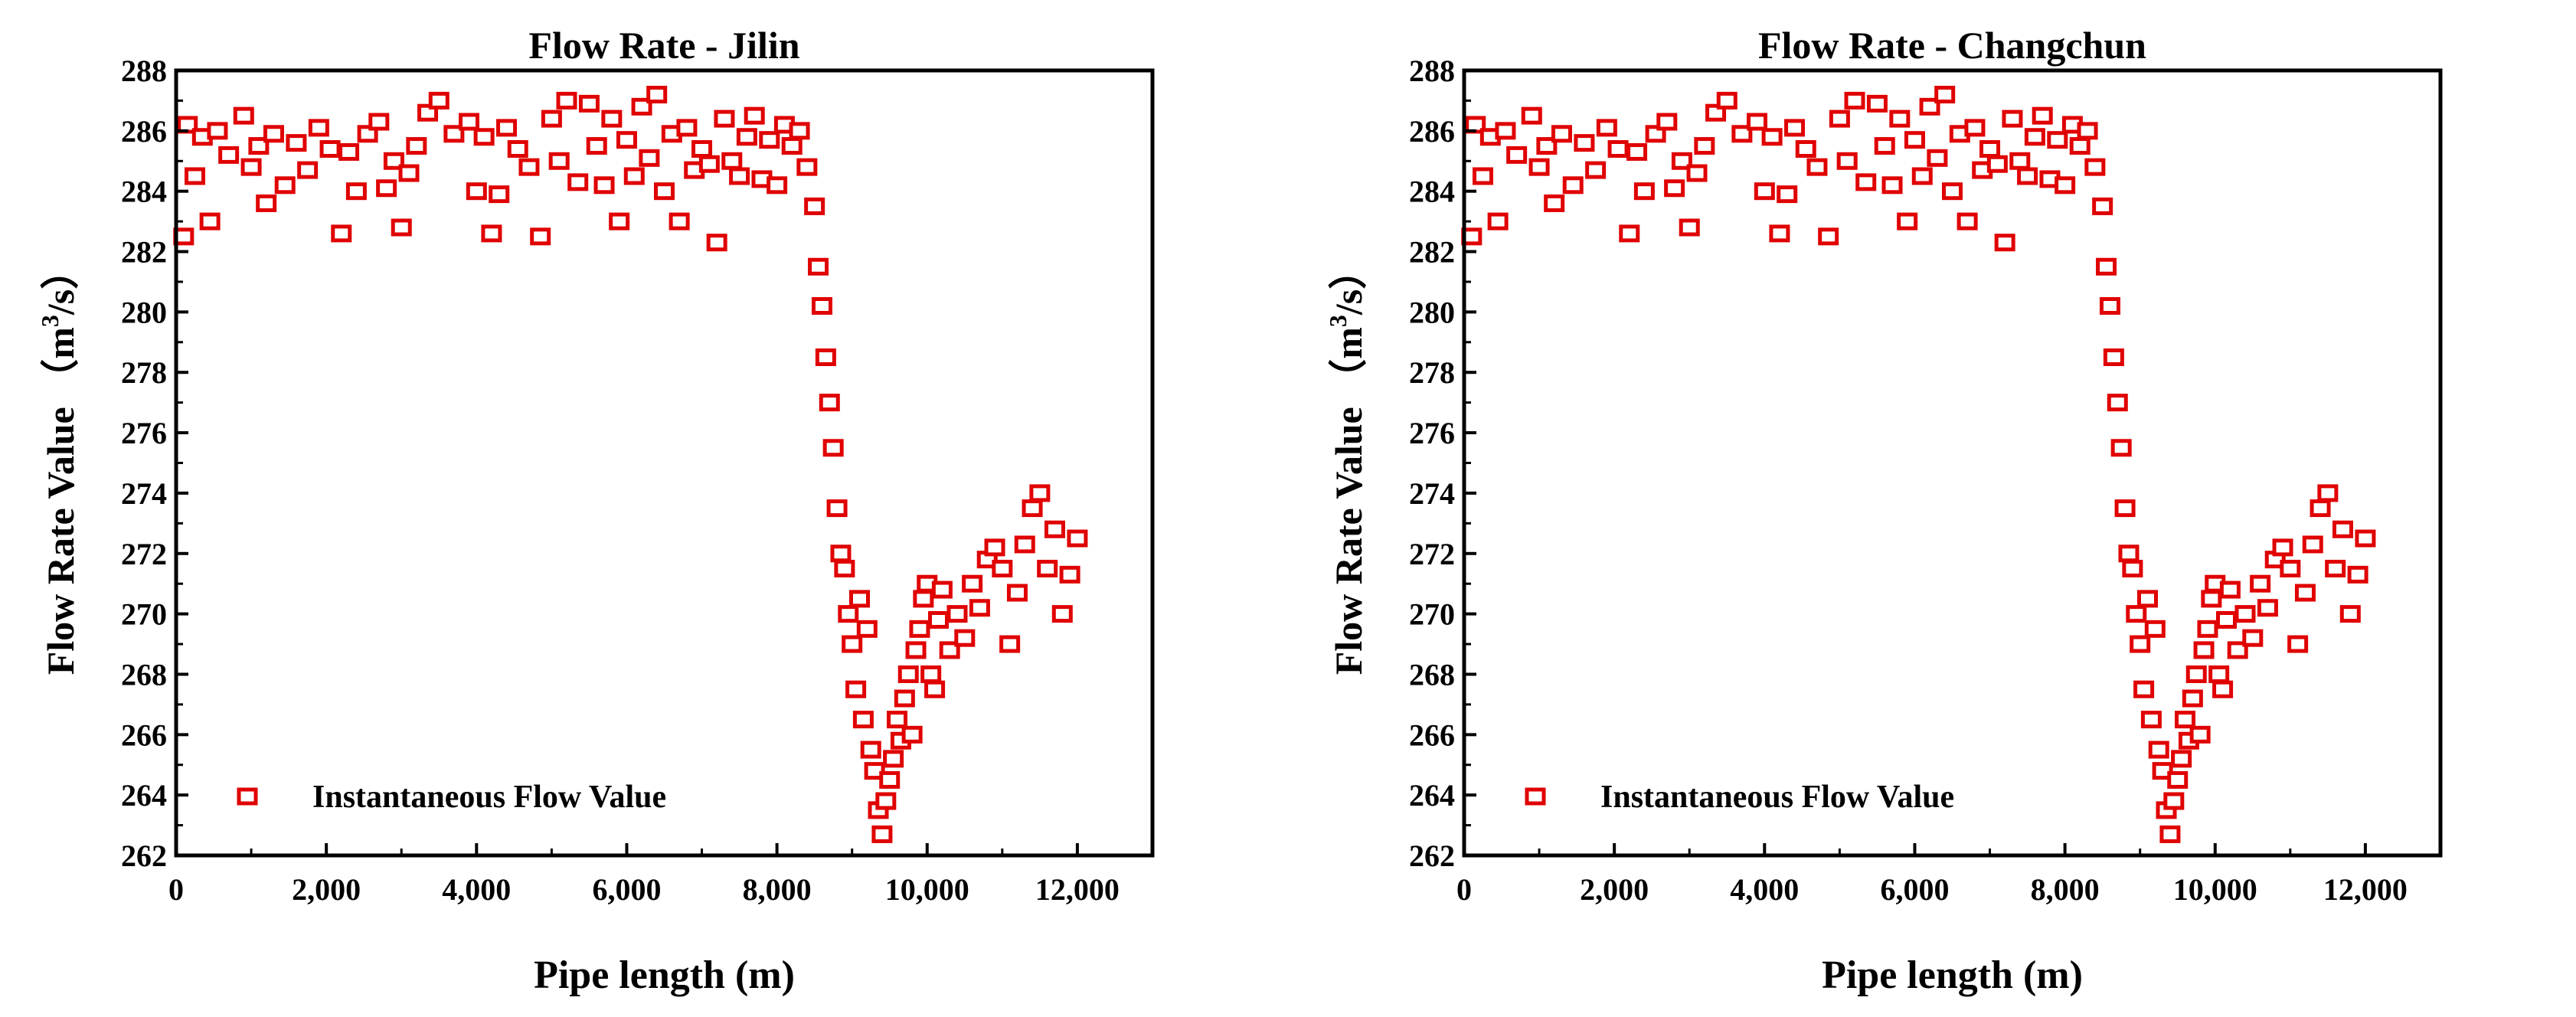 The image size is (2576, 1017). Describe the element at coordinates (1077, 889) in the screenshot. I see `x-tick-label: 12,000` at that location.